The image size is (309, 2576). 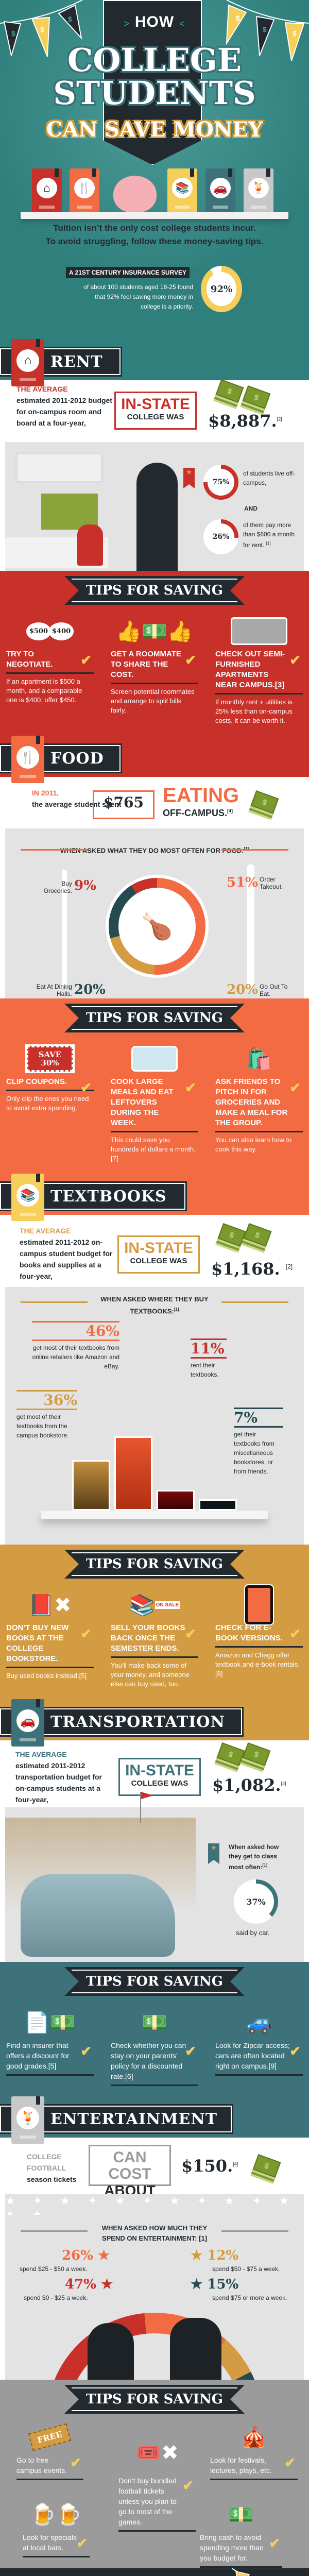 What do you see at coordinates (111, 2351) in the screenshot?
I see `fan-silhouette-icon` at bounding box center [111, 2351].